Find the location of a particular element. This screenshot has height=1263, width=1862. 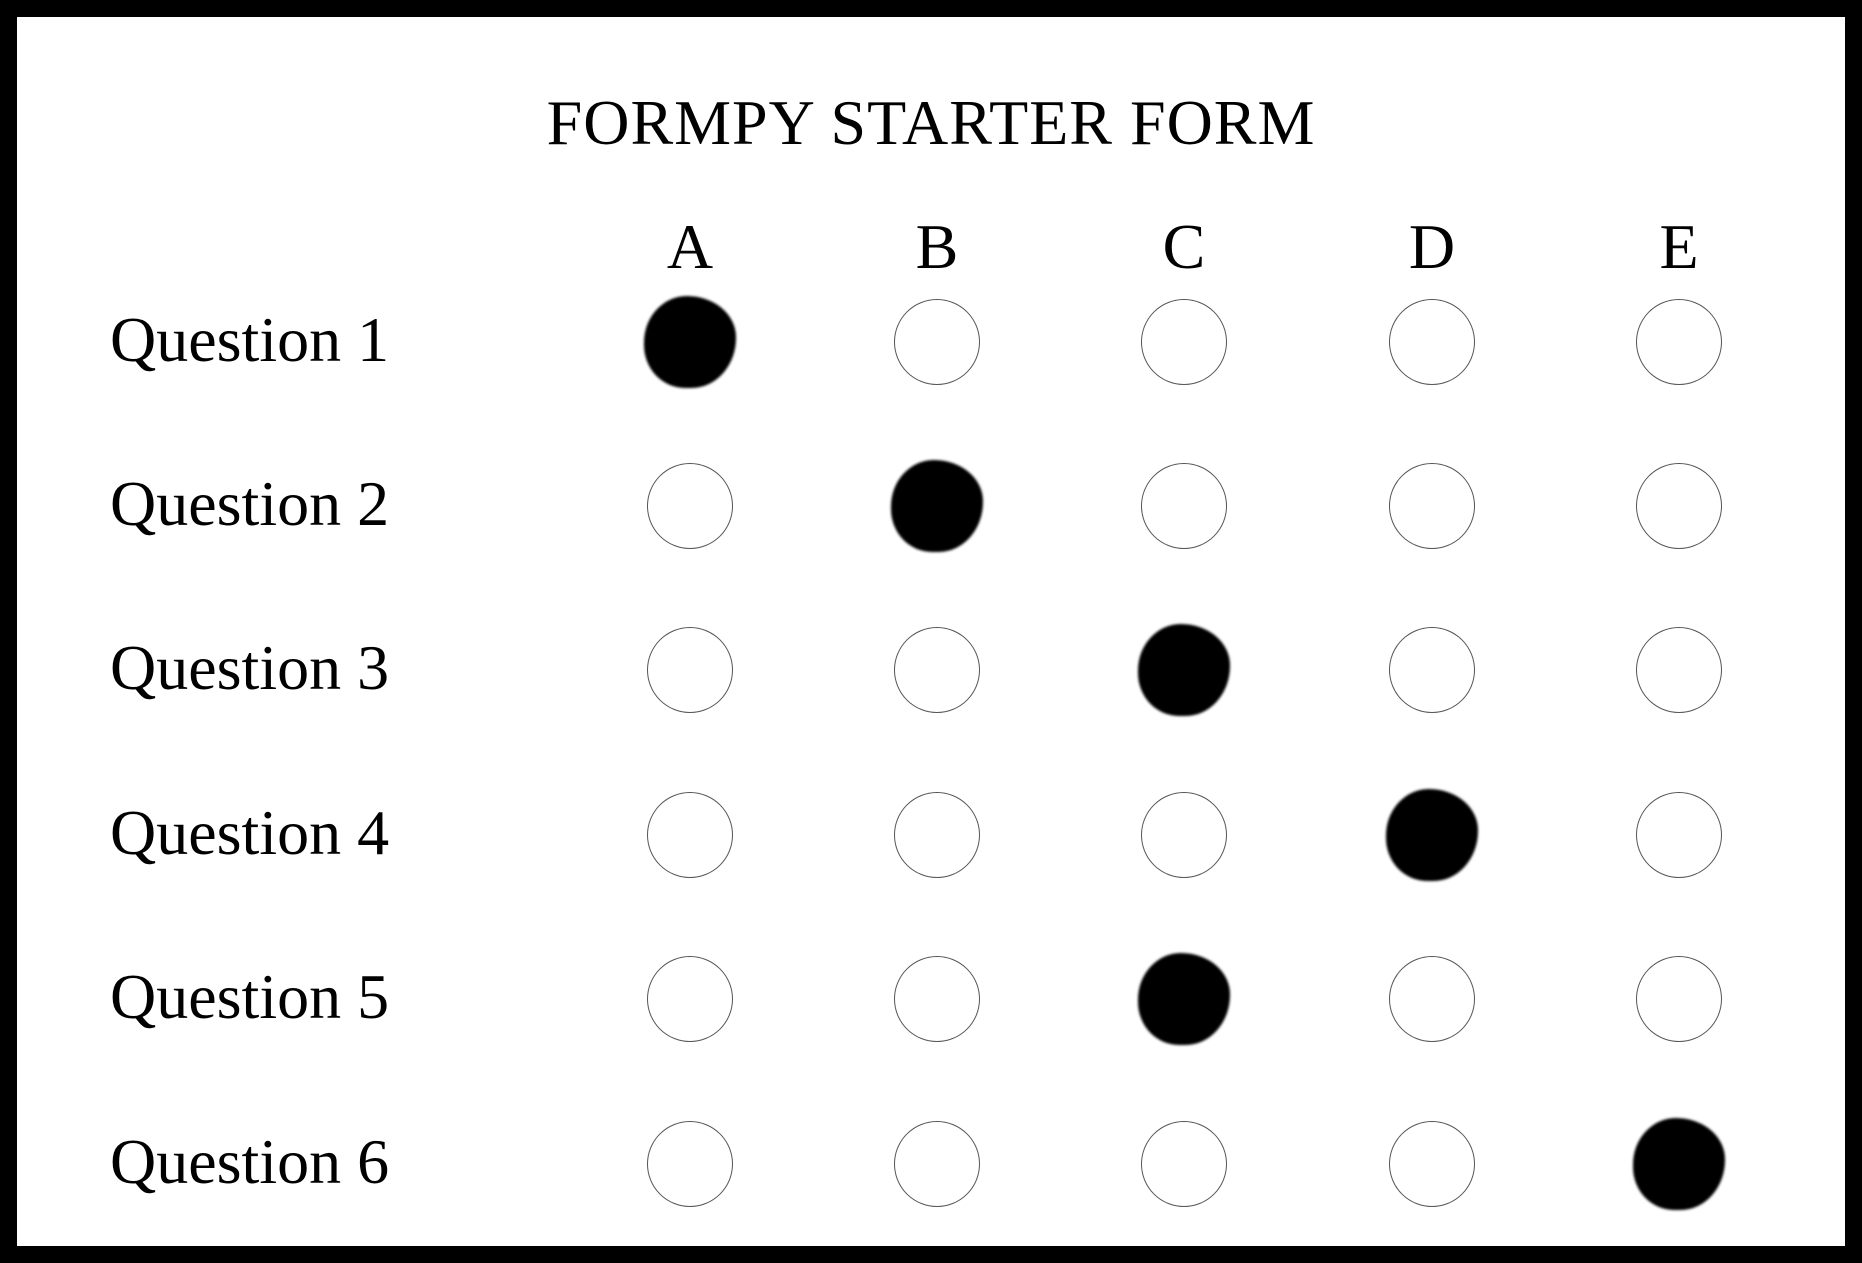

bubble-q4-c is located at coordinates (1184, 835).